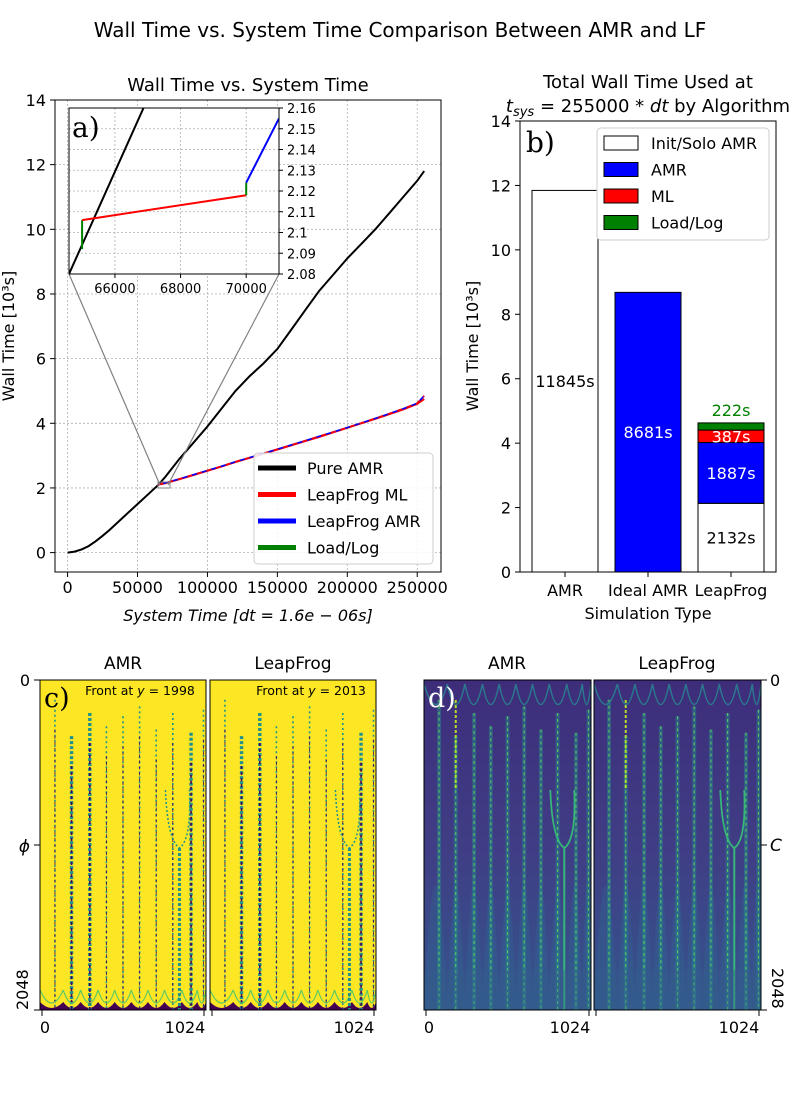  Describe the element at coordinates (248, 615) in the screenshot. I see `panel-a-xlabel: System Time [dt = 1.6e − 06s]` at that location.